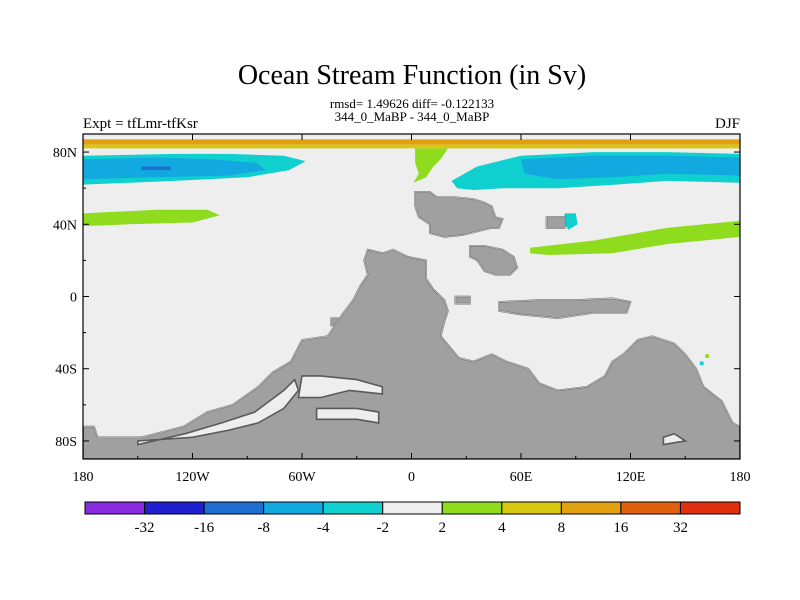 This screenshot has height=600, width=800. What do you see at coordinates (65, 153) in the screenshot?
I see `y-tick-label: 80N` at bounding box center [65, 153].